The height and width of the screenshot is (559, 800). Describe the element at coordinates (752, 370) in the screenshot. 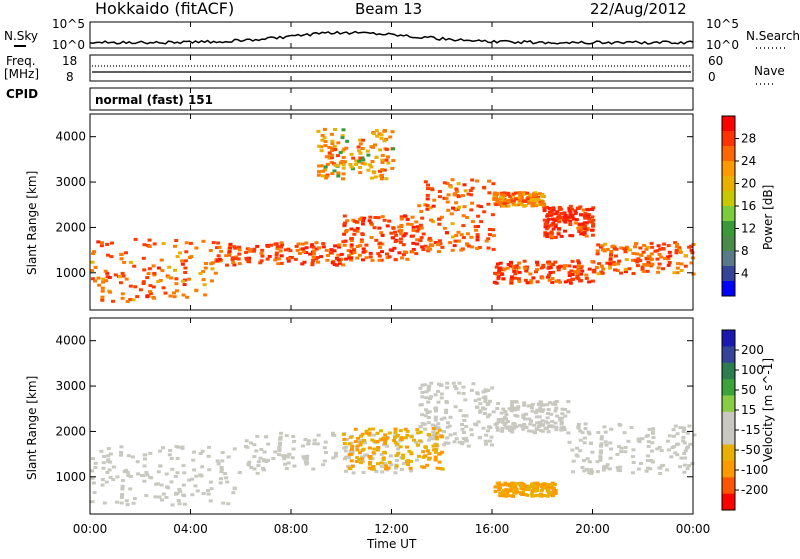

I see `colorbar-tick-label: 100` at that location.